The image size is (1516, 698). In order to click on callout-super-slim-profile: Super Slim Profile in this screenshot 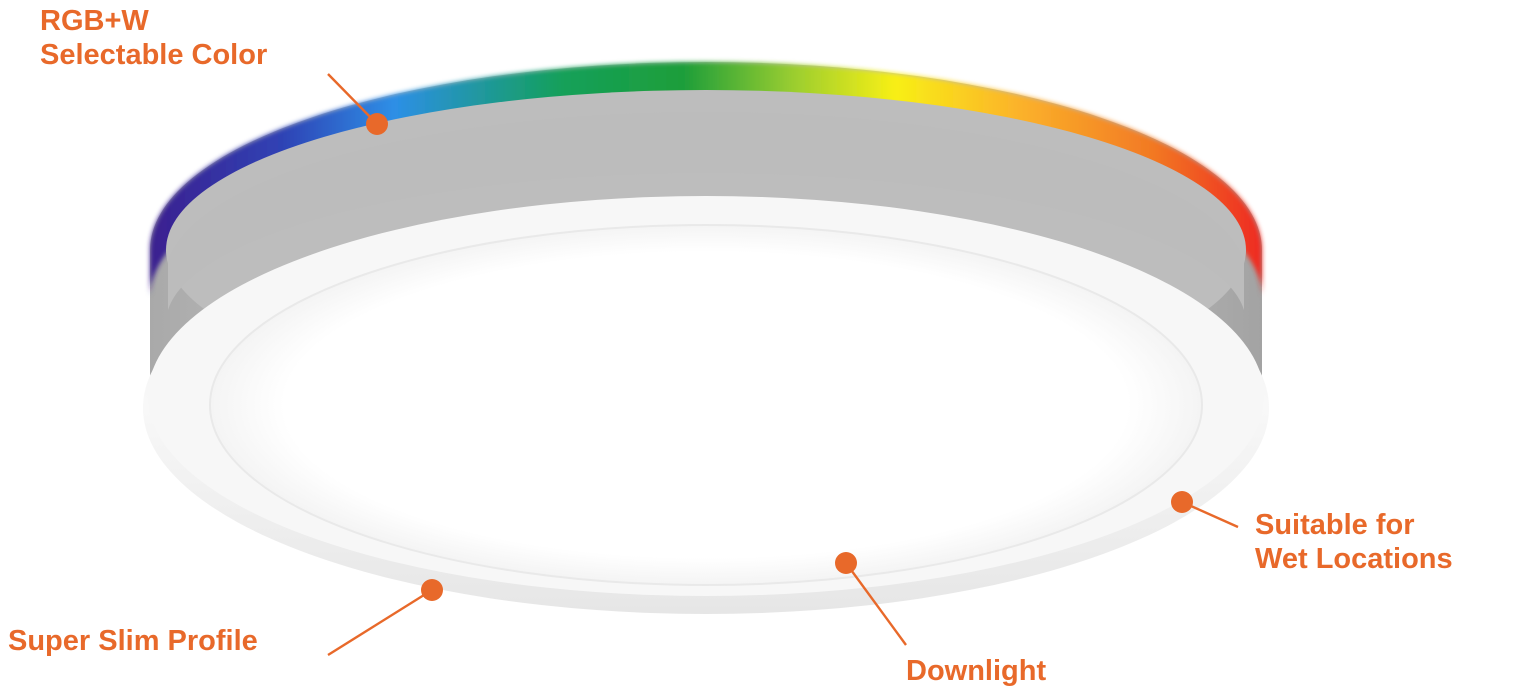, I will do `click(133, 641)`.